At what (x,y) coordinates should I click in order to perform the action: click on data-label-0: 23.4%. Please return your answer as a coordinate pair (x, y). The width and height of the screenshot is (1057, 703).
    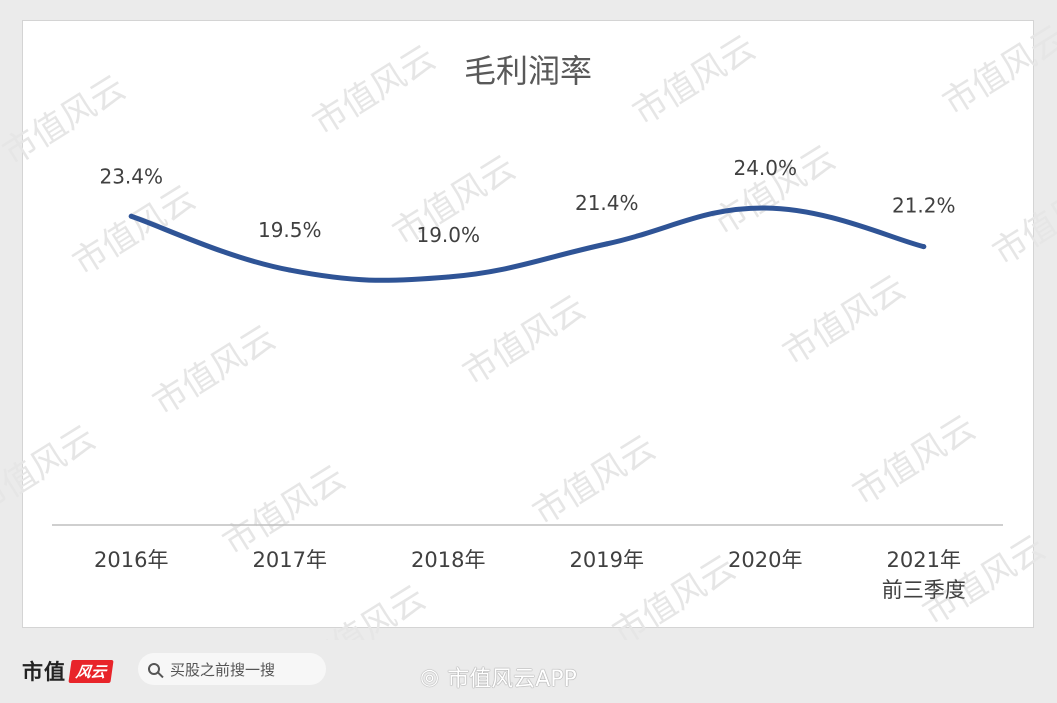
    Looking at the image, I should click on (131, 176).